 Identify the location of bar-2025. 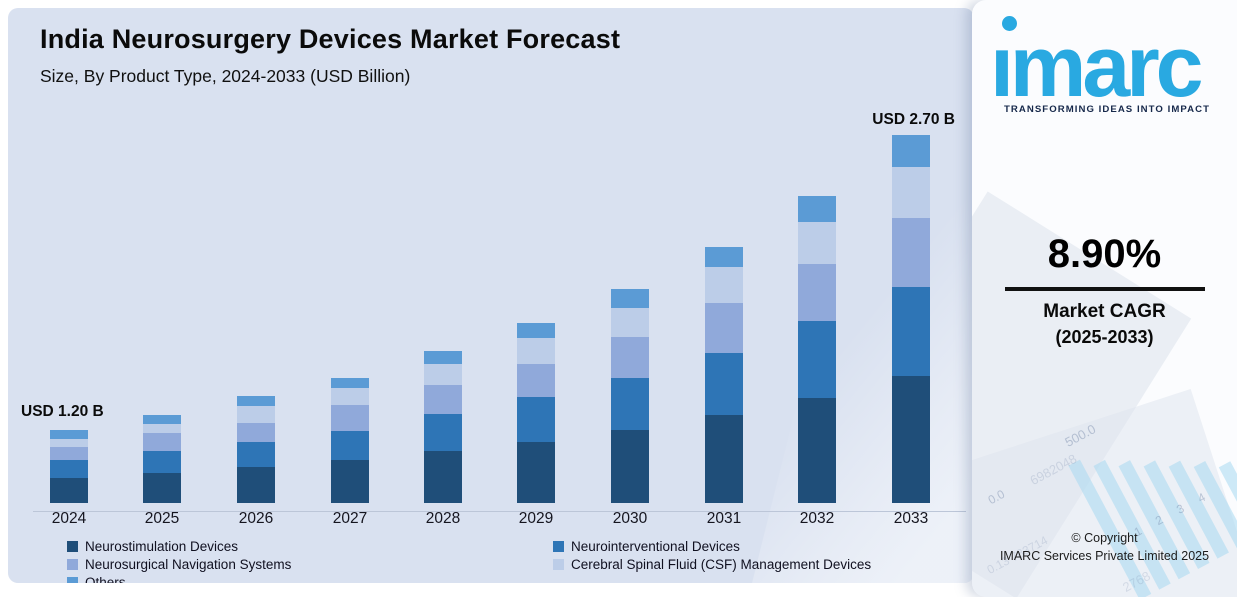
(162, 459).